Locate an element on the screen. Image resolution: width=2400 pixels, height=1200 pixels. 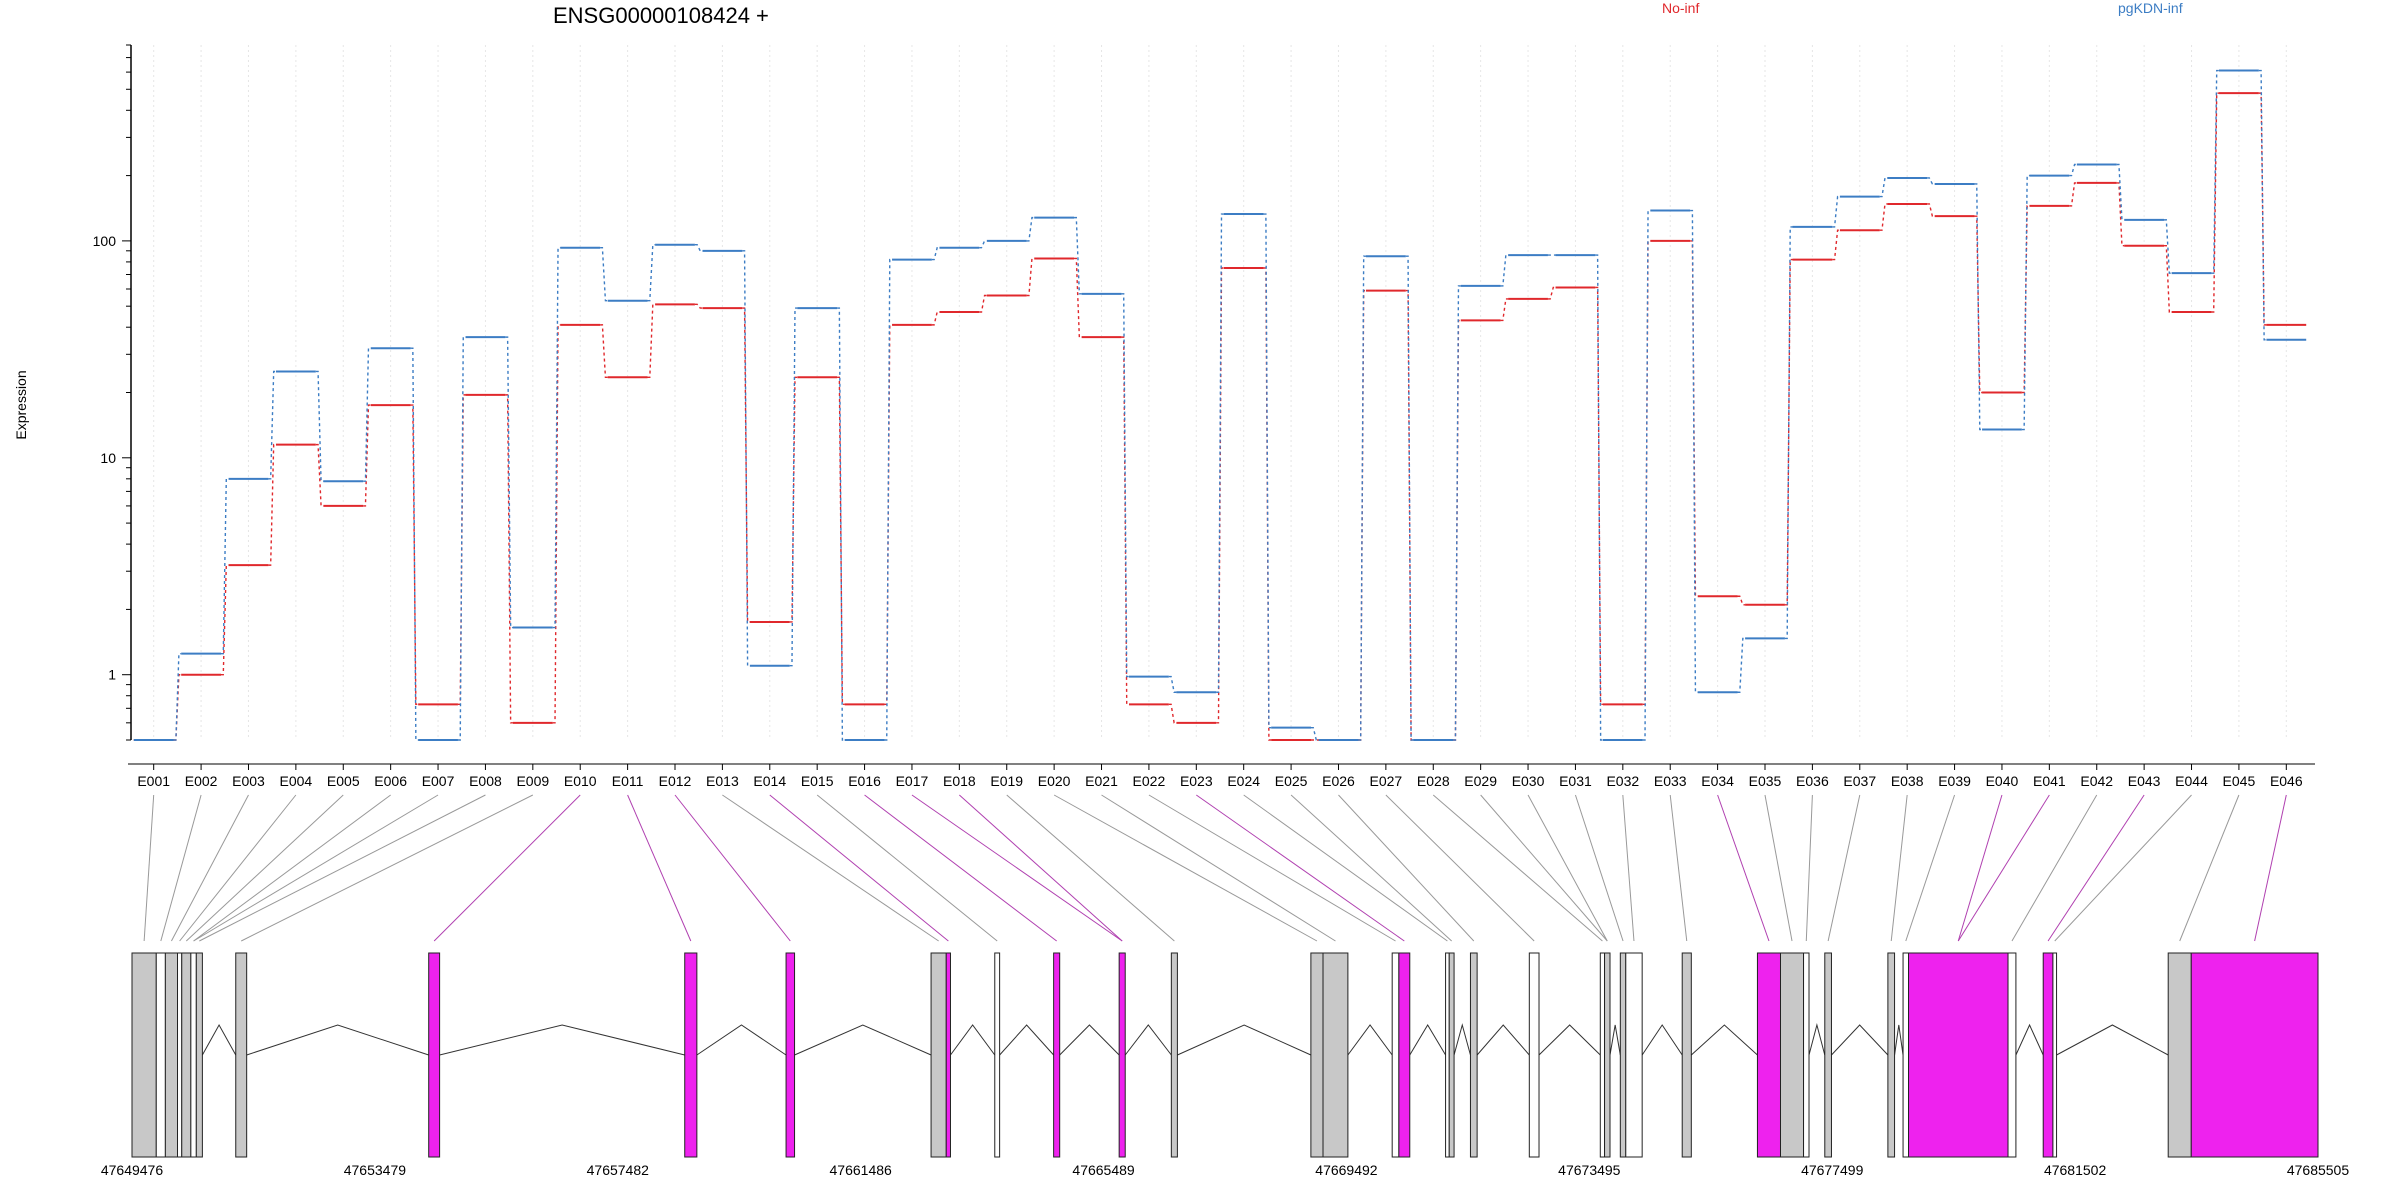
x-tick-label: E043 is located at coordinates (2144, 781).